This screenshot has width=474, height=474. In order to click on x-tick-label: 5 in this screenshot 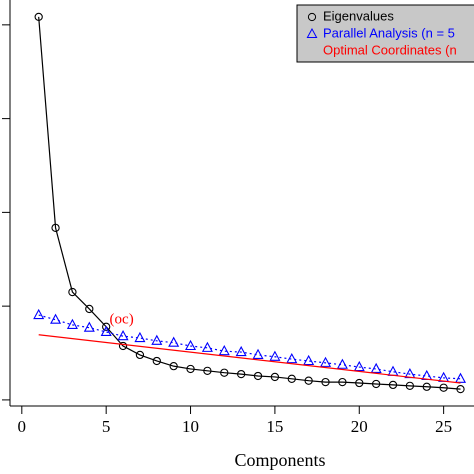, I will do `click(106, 426)`.